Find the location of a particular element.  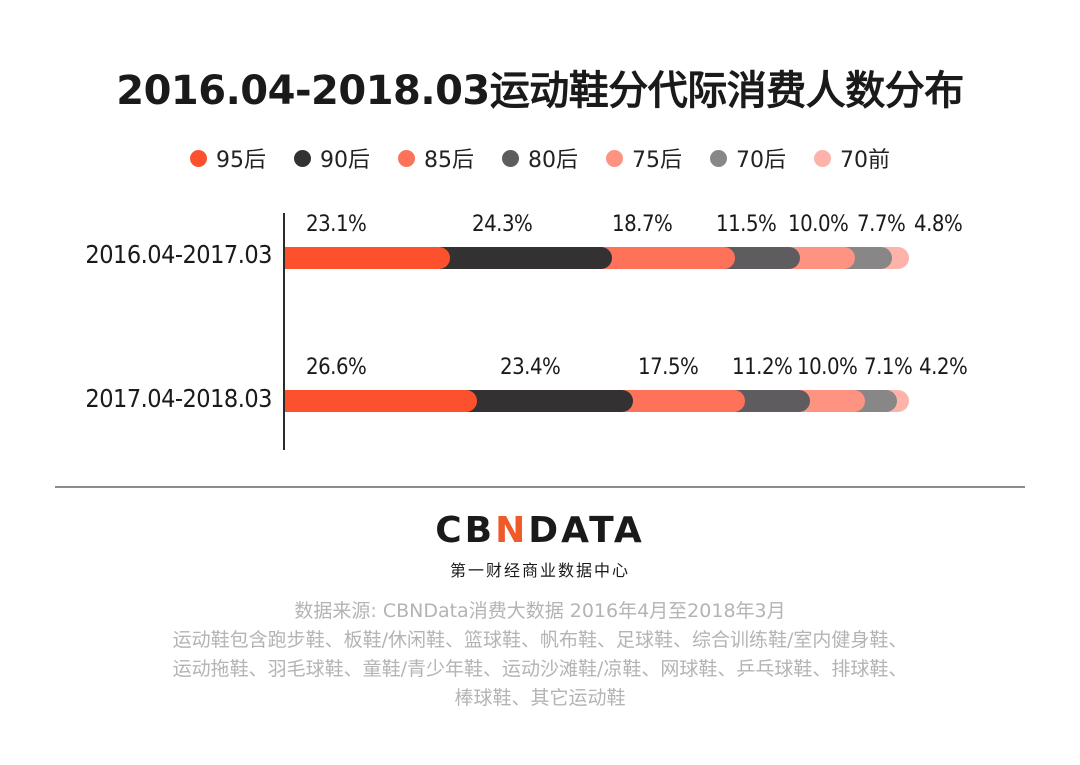

notes-line: 棒球鞋、其它运动鞋 is located at coordinates (540, 698).